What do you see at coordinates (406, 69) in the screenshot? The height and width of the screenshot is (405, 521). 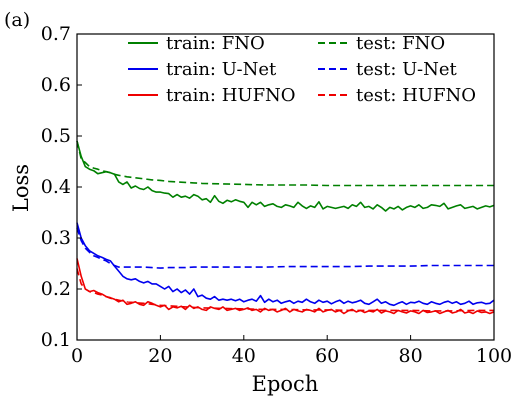 I see `legend-label-test-u-net: test: U-Net` at bounding box center [406, 69].